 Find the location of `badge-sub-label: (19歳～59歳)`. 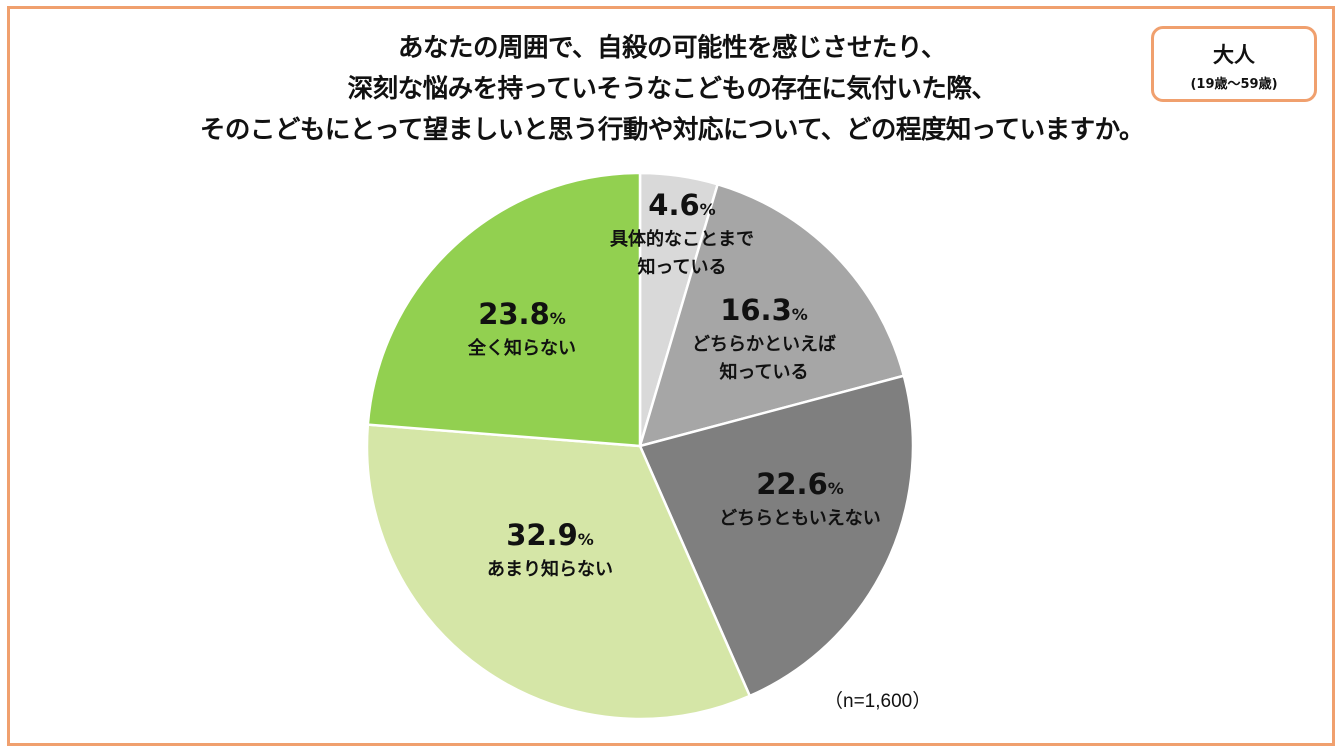

badge-sub-label: (19歳～59歳) is located at coordinates (1234, 84).